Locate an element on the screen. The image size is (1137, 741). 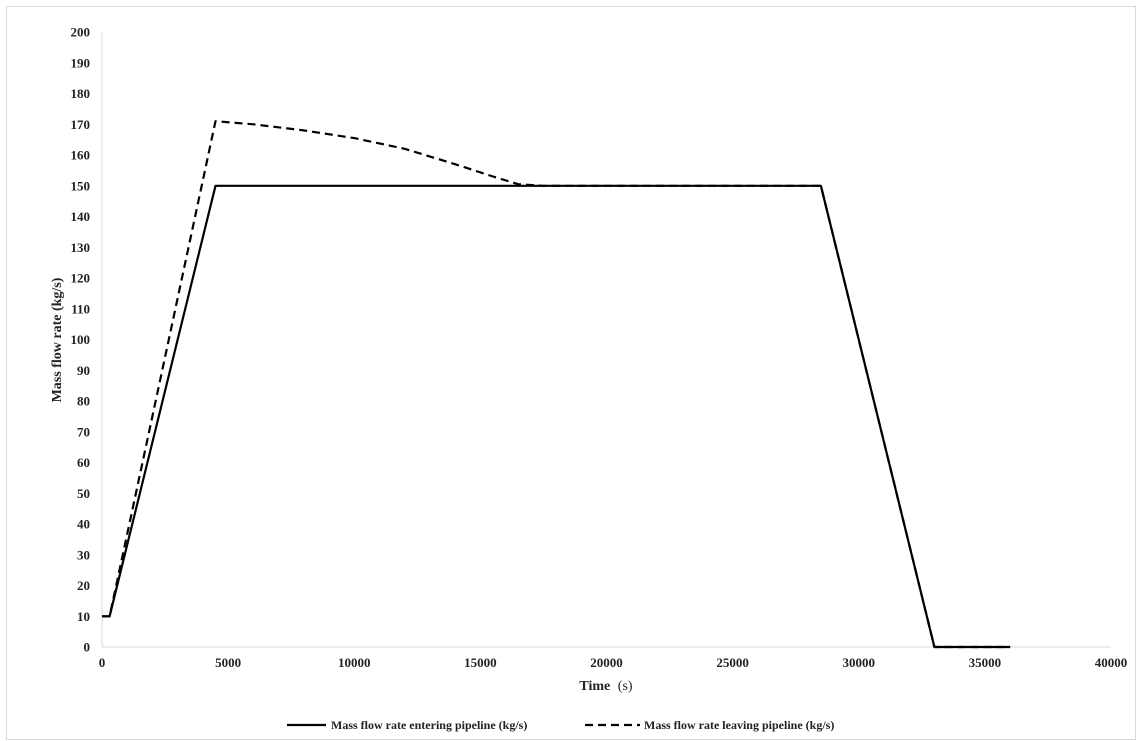
x-tick-label: 5000 is located at coordinates (228, 662).